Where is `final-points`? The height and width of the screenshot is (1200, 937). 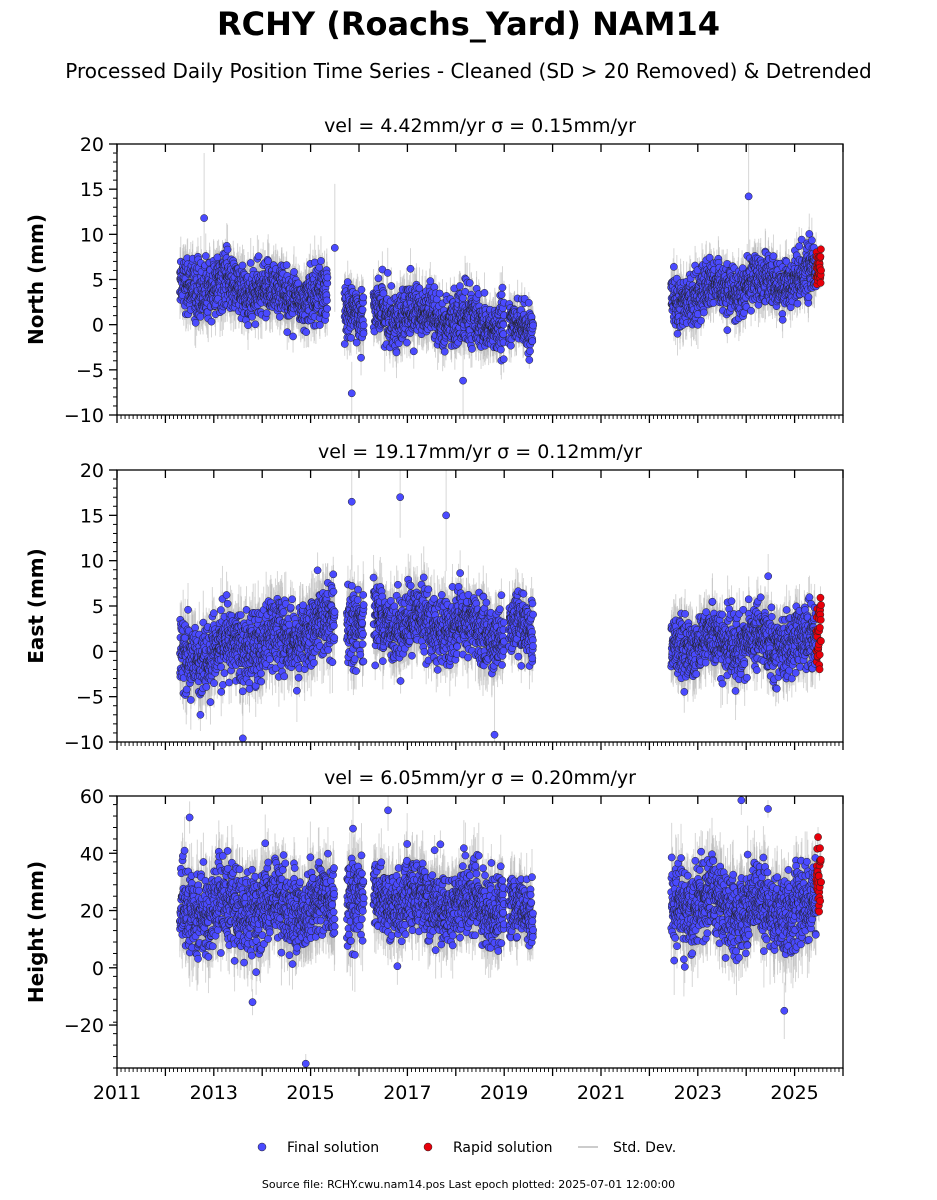 final-points is located at coordinates (498, 295).